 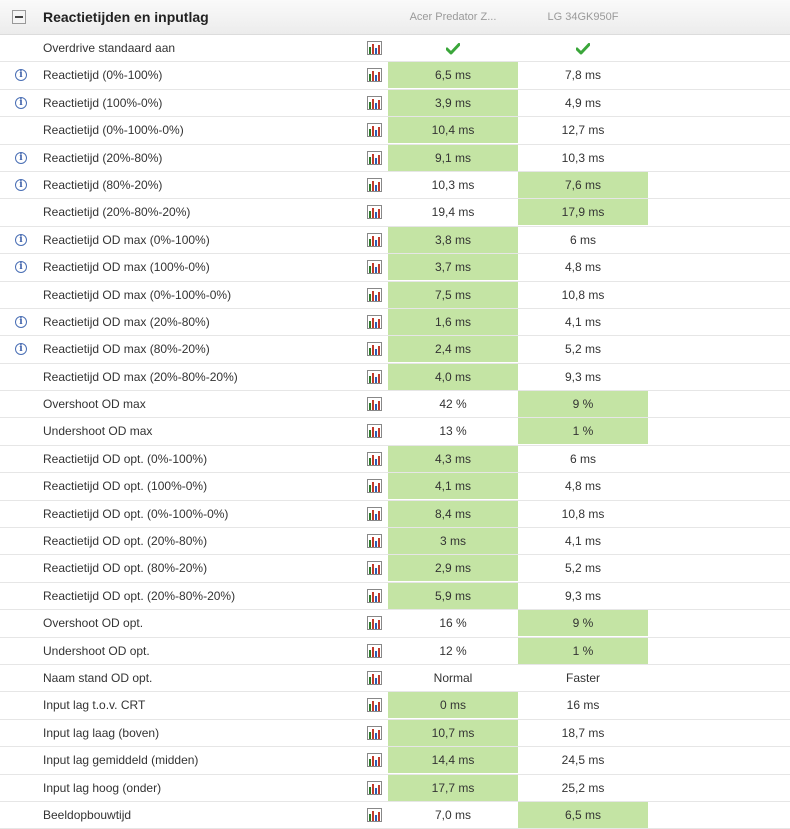 What do you see at coordinates (453, 321) in the screenshot?
I see `value-cell-product-1: 1,6 ms` at bounding box center [453, 321].